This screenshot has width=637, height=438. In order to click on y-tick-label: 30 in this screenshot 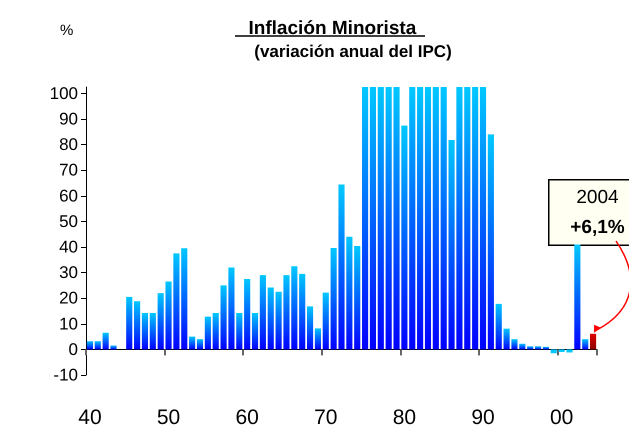, I will do `click(68, 272)`.